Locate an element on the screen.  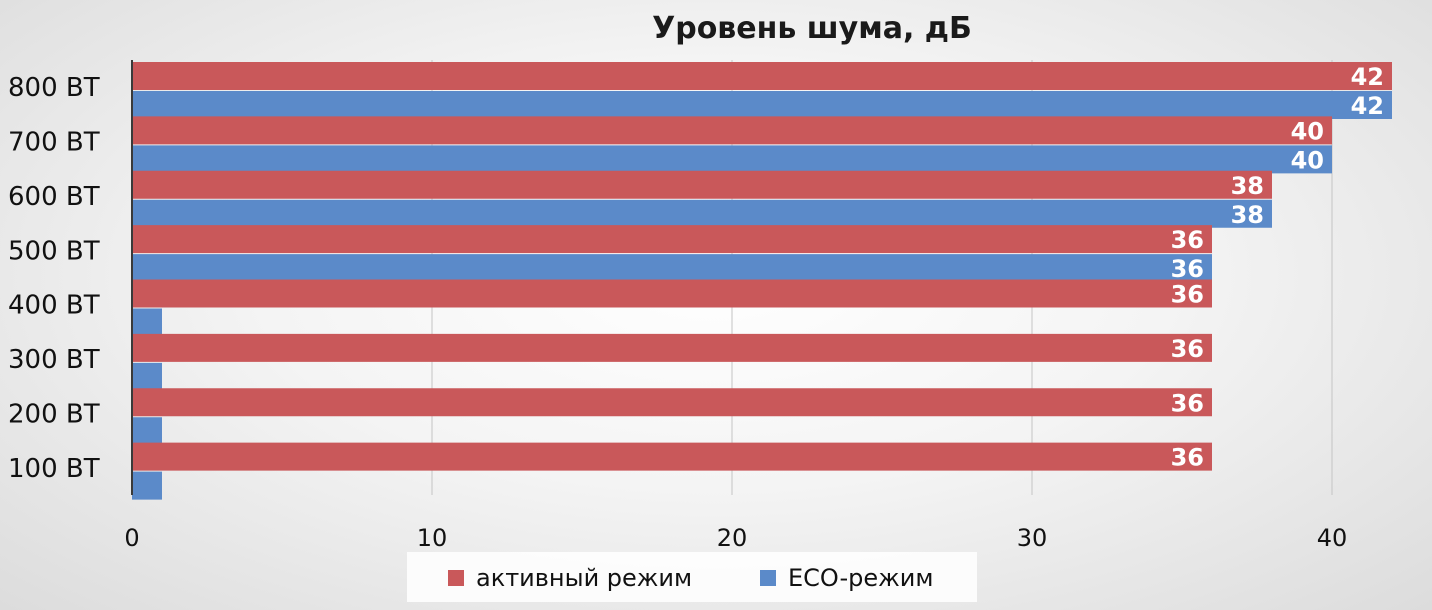
x-tick-label: 20 is located at coordinates (732, 538).